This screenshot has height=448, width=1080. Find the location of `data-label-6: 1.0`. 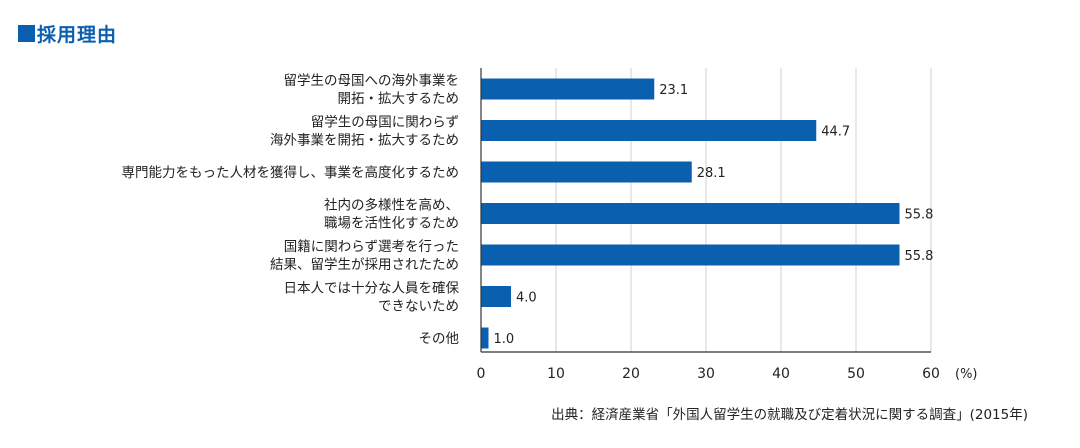

data-label-6: 1.0 is located at coordinates (504, 339).